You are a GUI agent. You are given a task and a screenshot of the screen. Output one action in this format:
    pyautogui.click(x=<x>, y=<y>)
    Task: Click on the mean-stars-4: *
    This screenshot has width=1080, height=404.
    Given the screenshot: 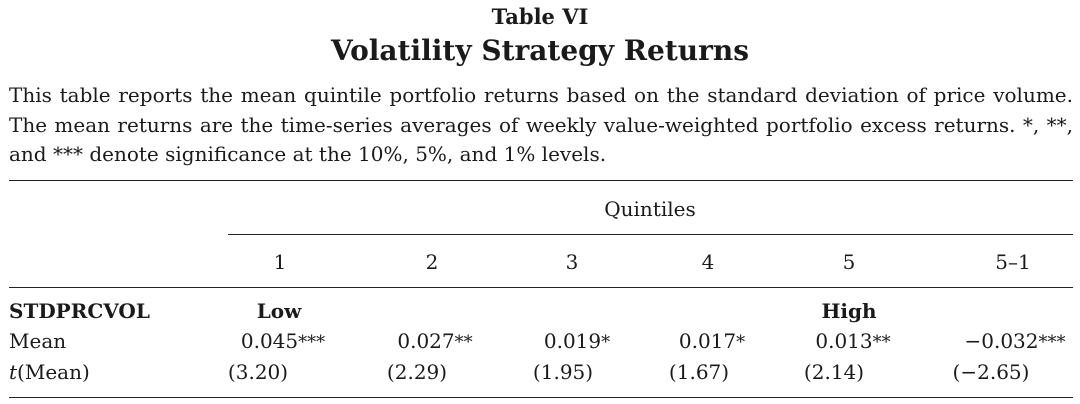 What is the action you would take?
    pyautogui.click(x=741, y=342)
    